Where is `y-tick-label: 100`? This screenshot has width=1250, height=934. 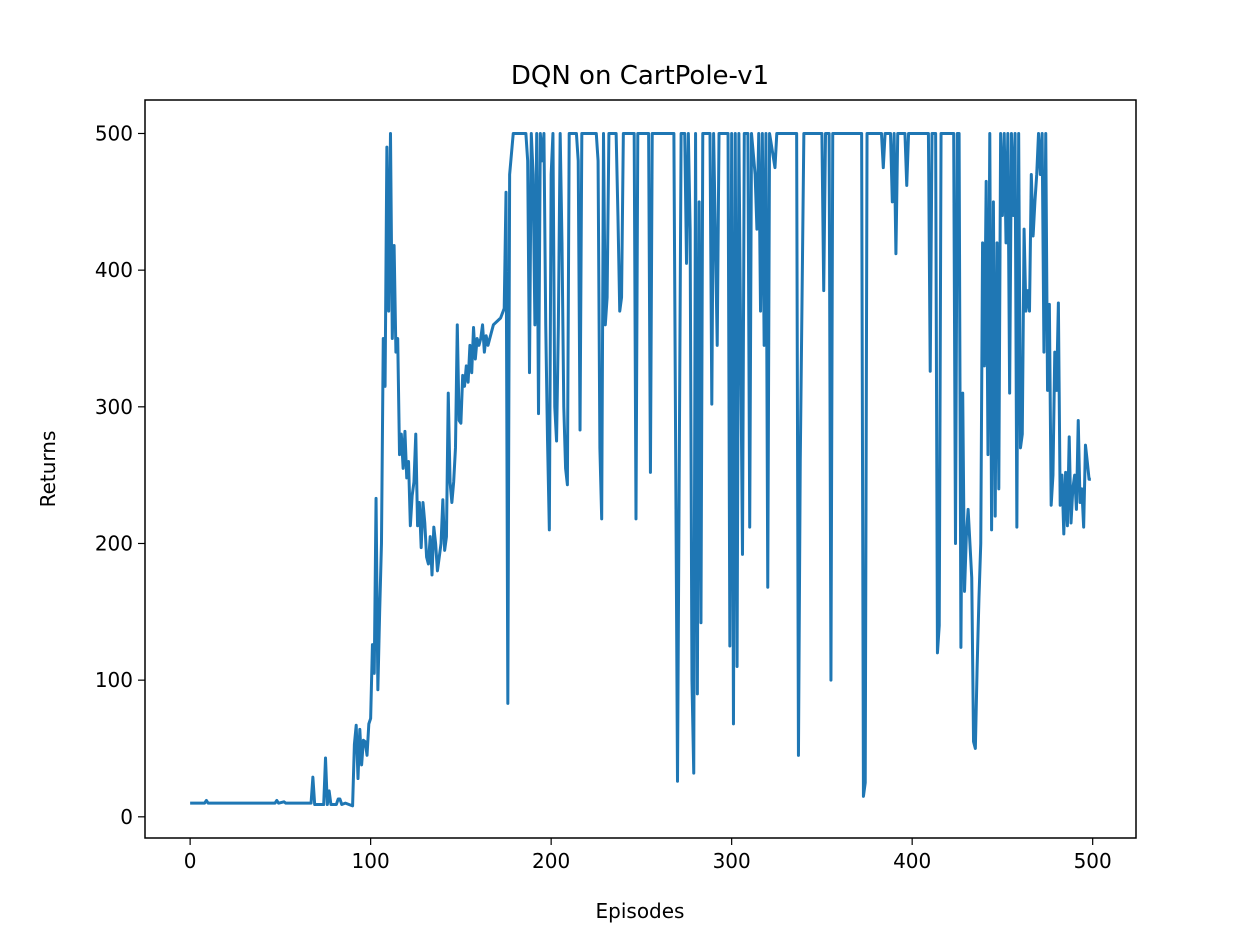
y-tick-label: 100 is located at coordinates (114, 680).